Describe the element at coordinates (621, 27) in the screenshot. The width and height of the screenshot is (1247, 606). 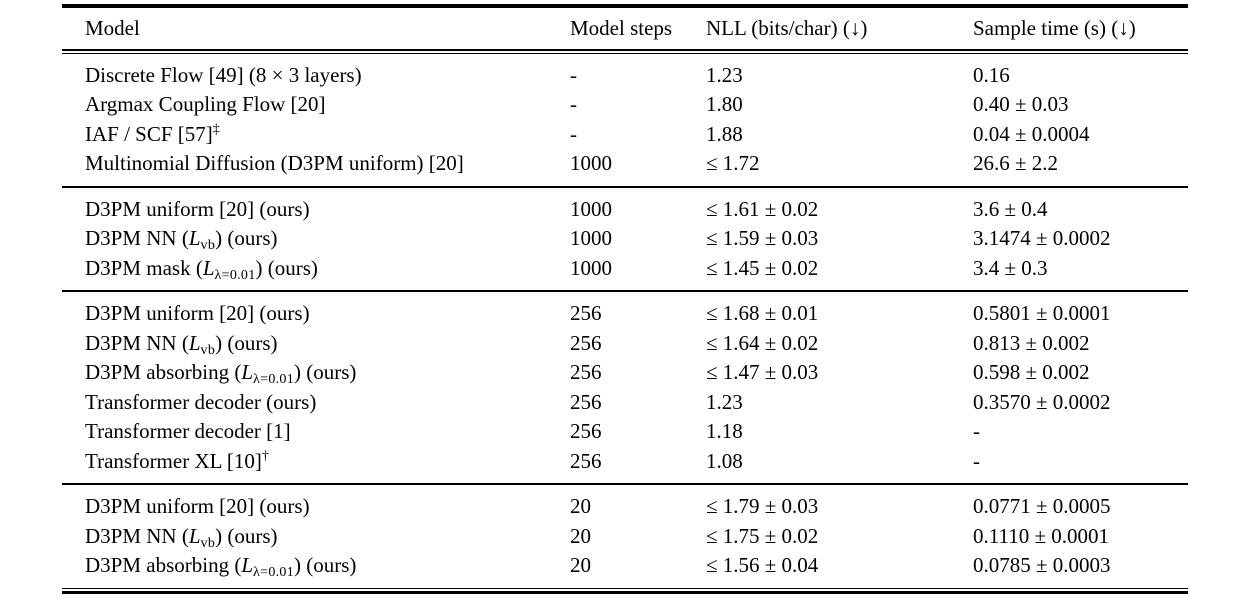
I see `column-header-model-steps: Model steps` at that location.